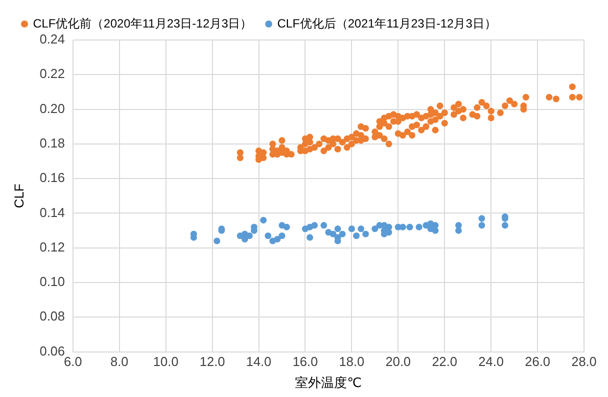 This screenshot has width=608, height=397. What do you see at coordinates (73, 362) in the screenshot?
I see `x-tick-label: 6.0` at bounding box center [73, 362].